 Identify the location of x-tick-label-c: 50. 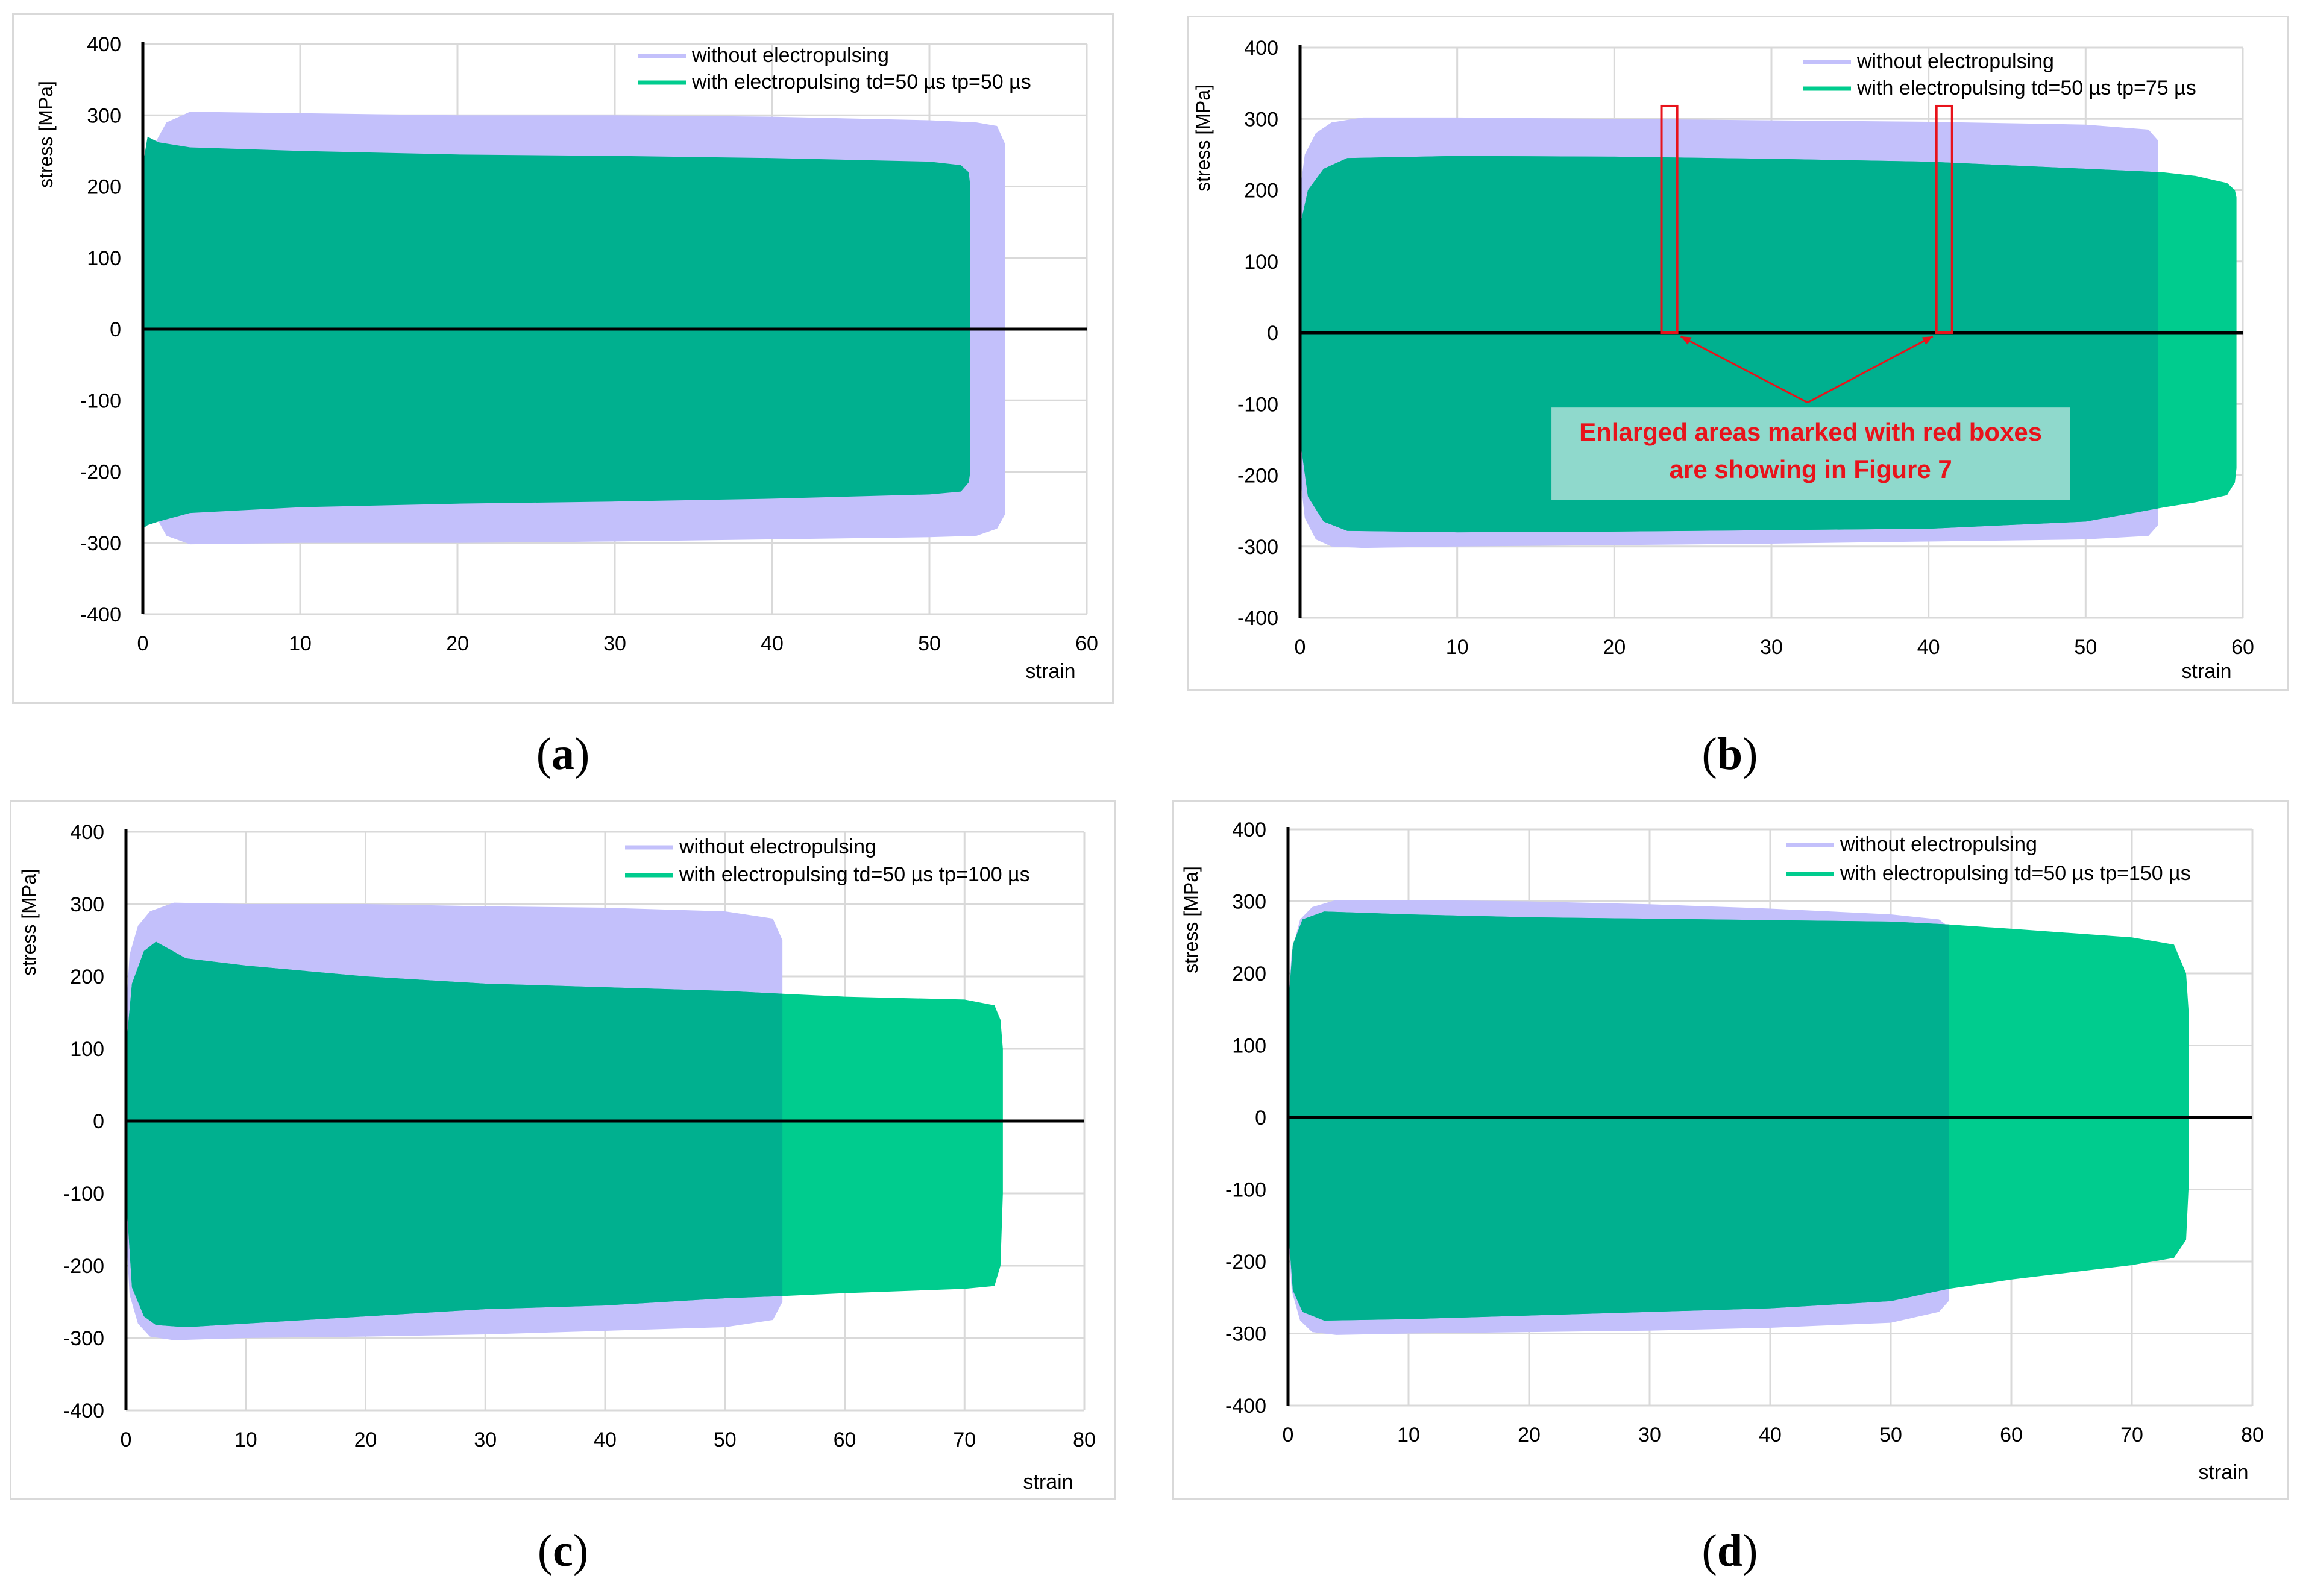
(725, 1439).